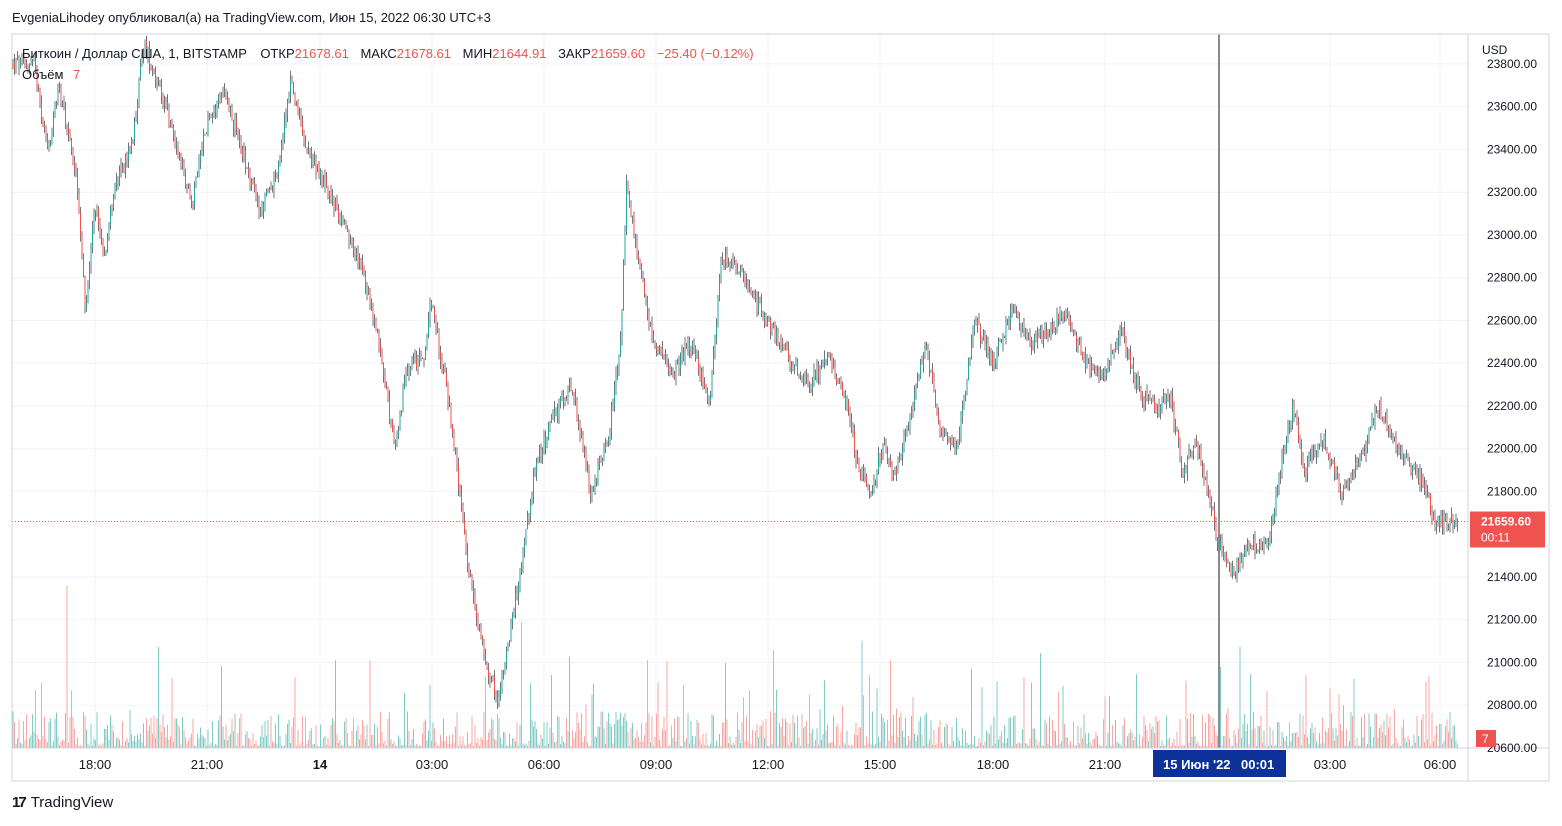 This screenshot has width=1562, height=826. Describe the element at coordinates (768, 764) in the screenshot. I see `time-tick-label: 12:00` at that location.